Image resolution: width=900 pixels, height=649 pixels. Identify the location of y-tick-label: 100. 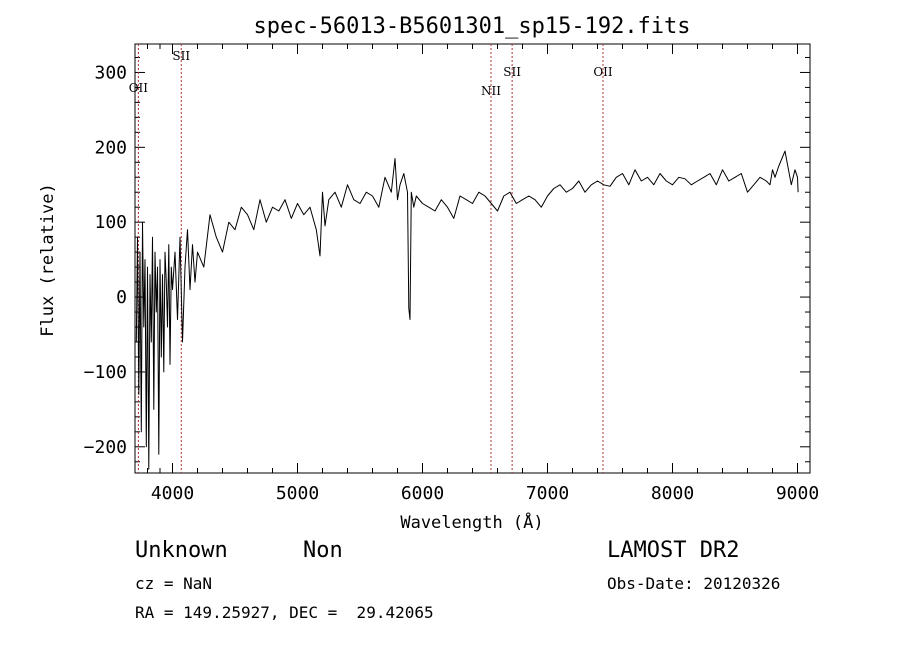
(110, 222).